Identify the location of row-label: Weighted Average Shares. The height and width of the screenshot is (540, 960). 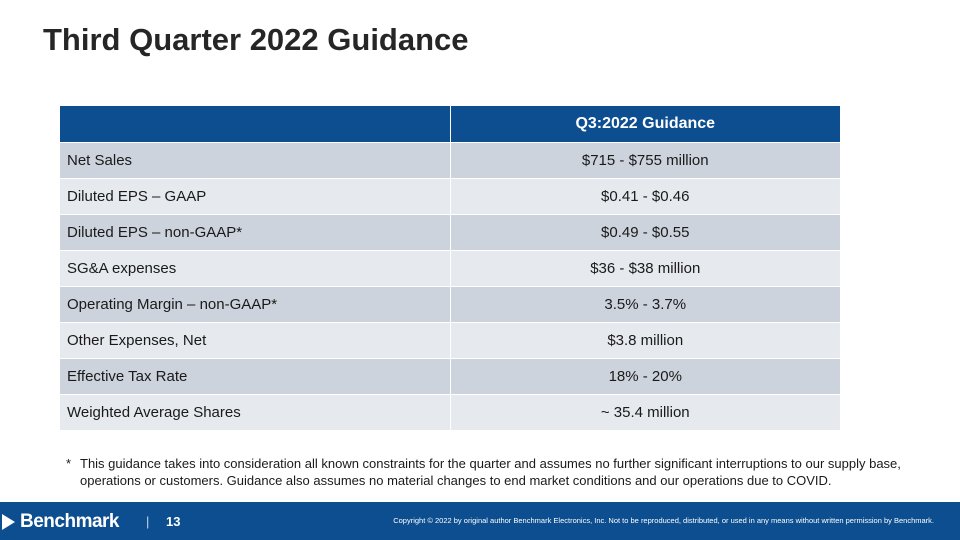
(255, 412).